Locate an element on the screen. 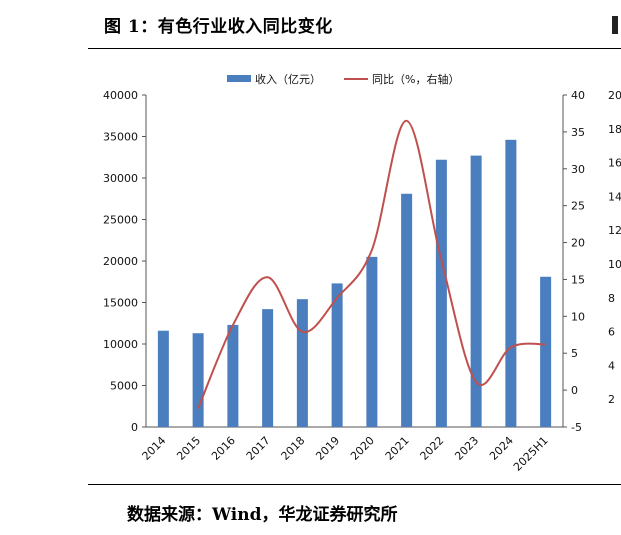  source-note: 数据来源：Wind，华龙证券研究所 is located at coordinates (262, 515).